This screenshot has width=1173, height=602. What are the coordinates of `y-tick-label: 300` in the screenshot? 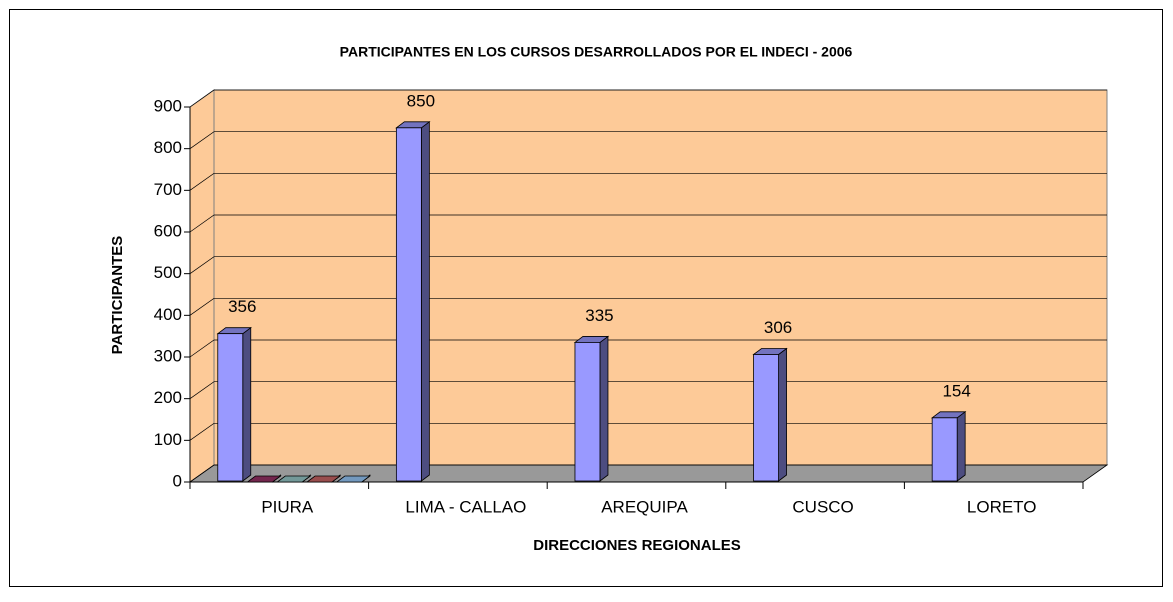 It's located at (168, 355).